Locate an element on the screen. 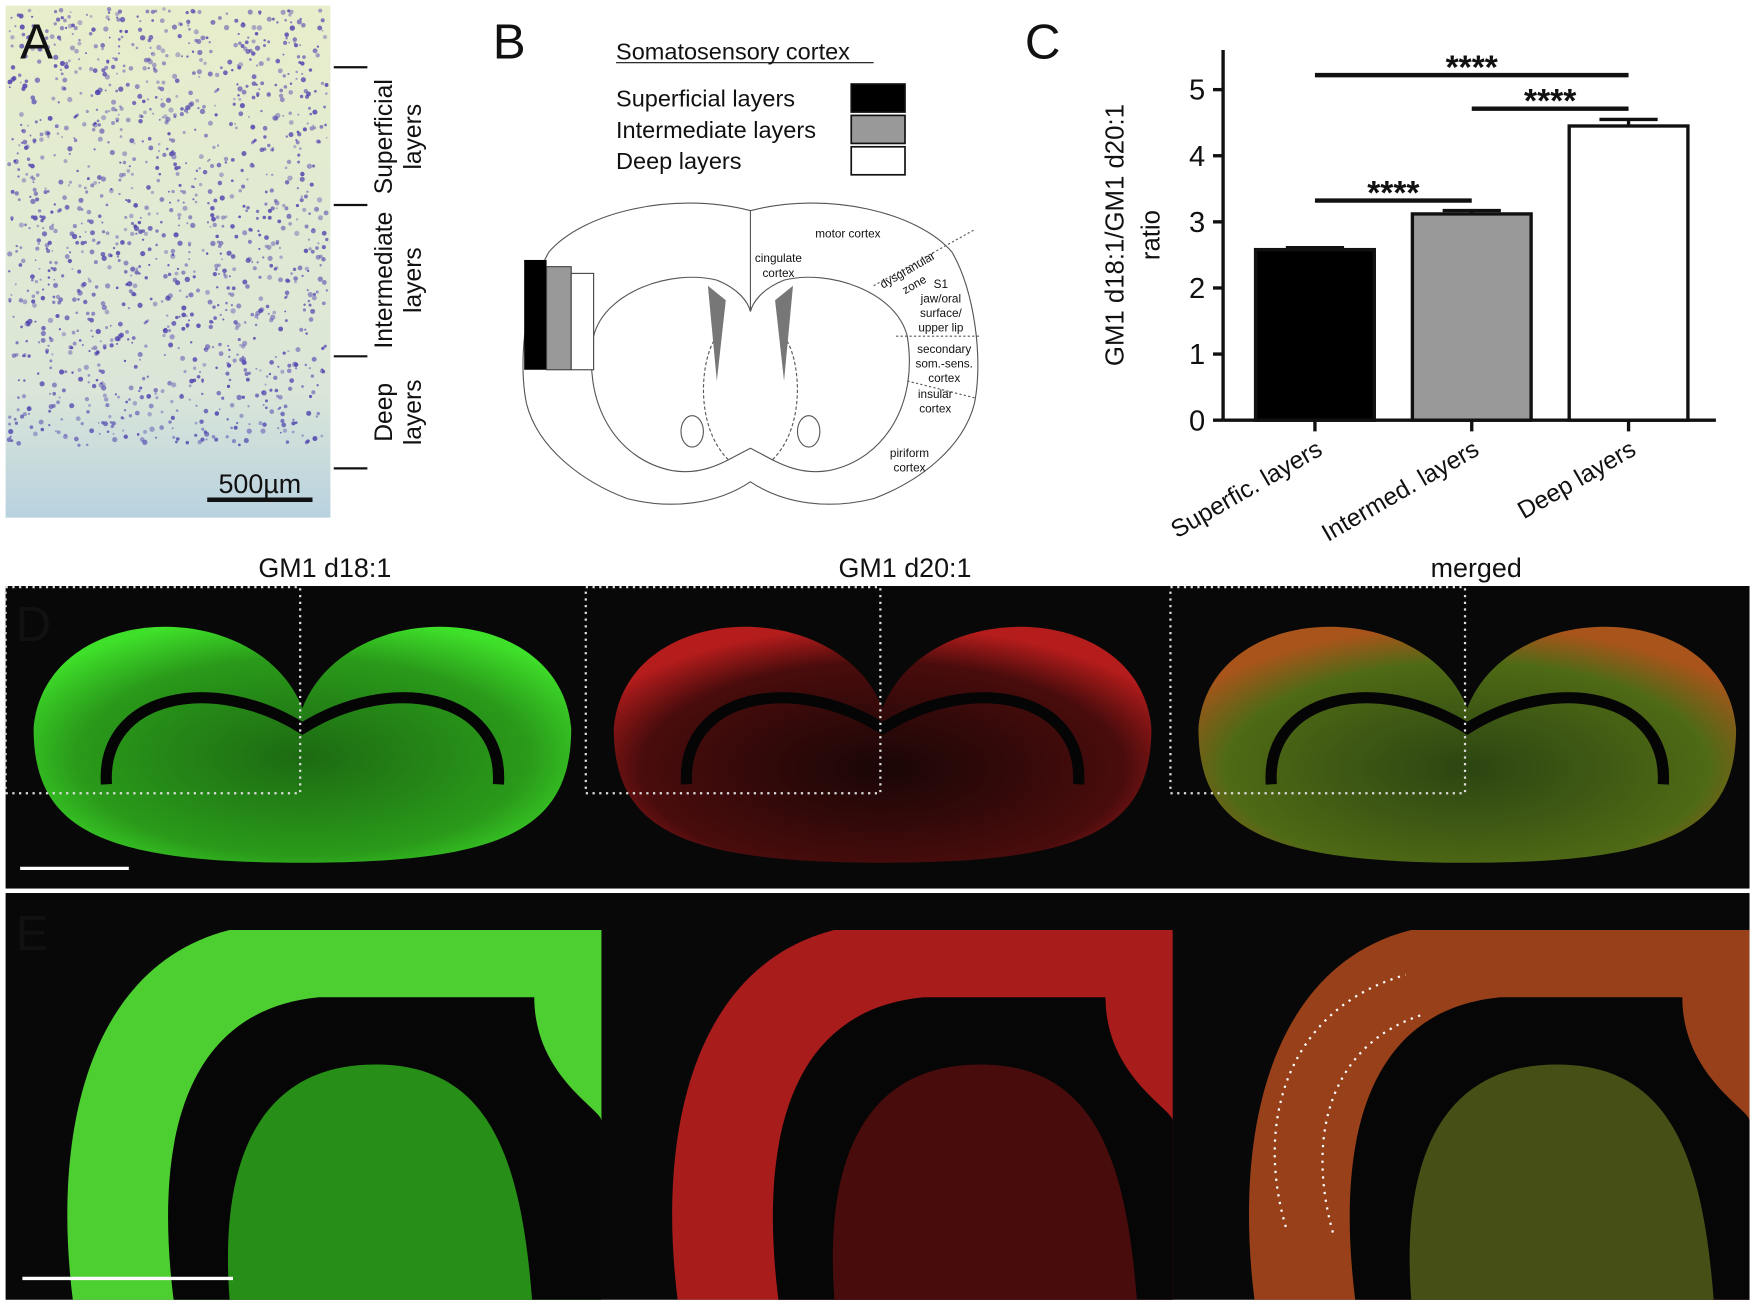 Image resolution: width=1754 pixels, height=1302 pixels. deep-band is located at coordinates (582, 321).